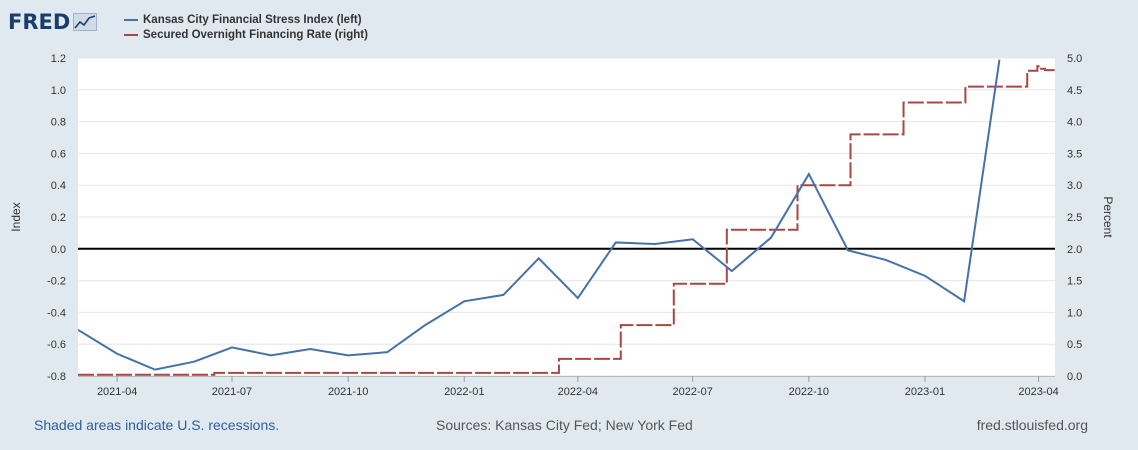  Describe the element at coordinates (1074, 91) in the screenshot. I see `y-tick-label-right: 4.5` at that location.